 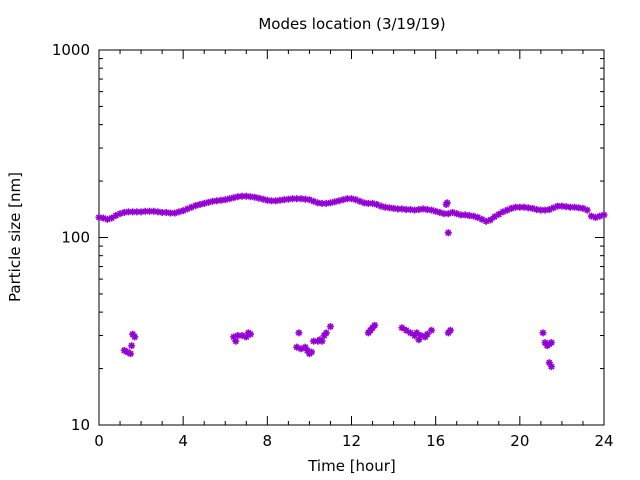 What do you see at coordinates (15, 237) in the screenshot?
I see `y-axis-title: Particle size [nm]` at bounding box center [15, 237].